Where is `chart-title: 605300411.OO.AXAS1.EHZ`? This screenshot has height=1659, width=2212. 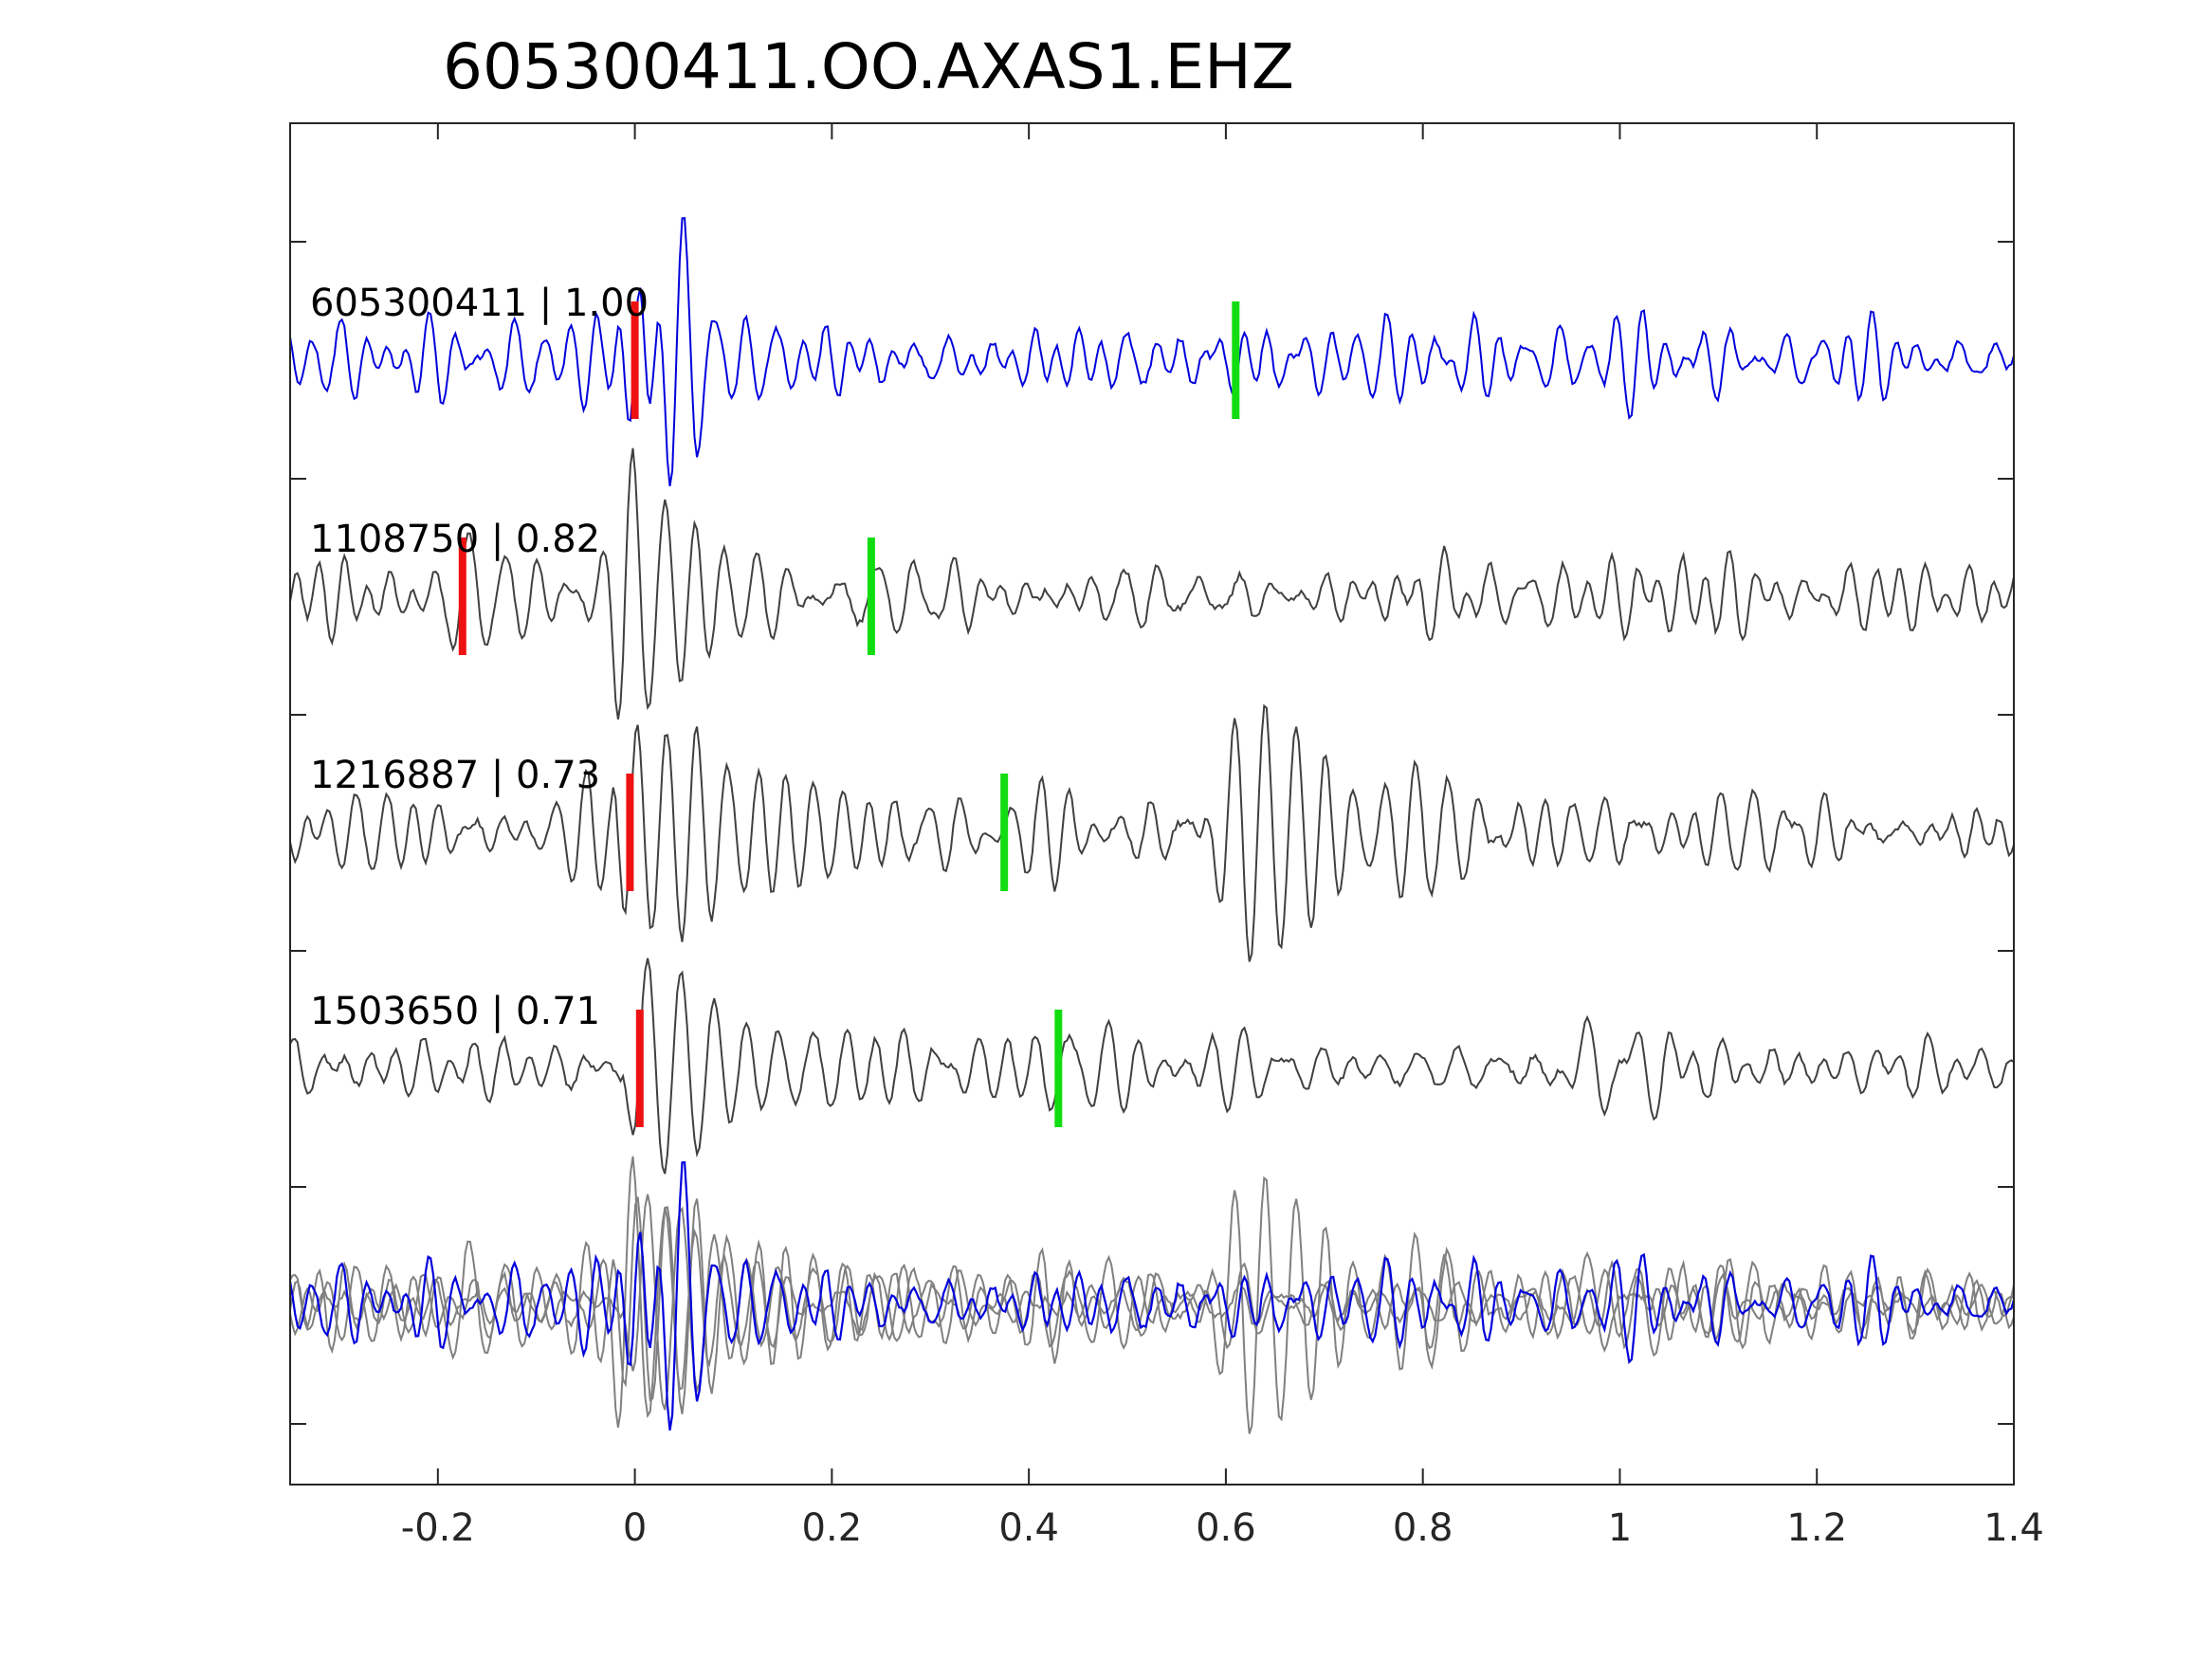 chart-title: 605300411.OO.AXAS1.EHZ is located at coordinates (868, 66).